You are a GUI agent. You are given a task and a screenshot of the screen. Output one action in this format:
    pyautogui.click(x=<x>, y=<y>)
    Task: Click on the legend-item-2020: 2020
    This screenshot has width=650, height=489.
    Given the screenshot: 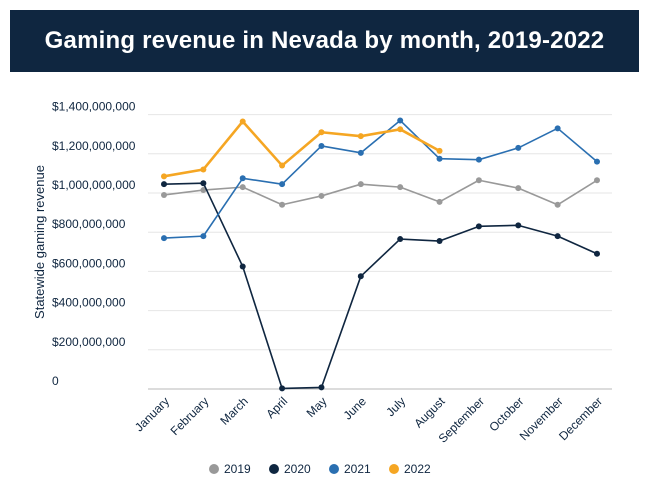 What is the action you would take?
    pyautogui.click(x=290, y=469)
    